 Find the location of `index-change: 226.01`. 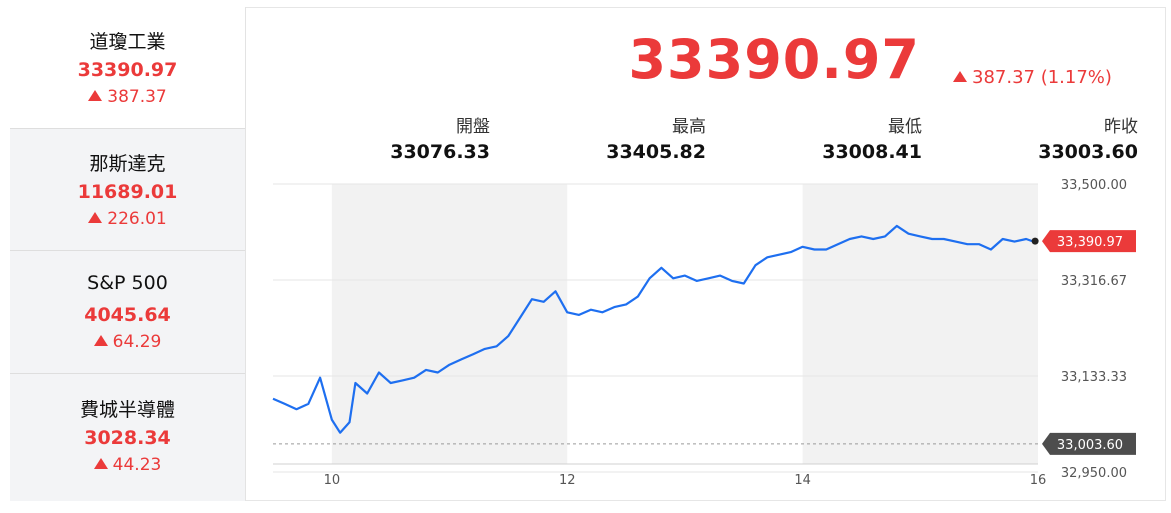

index-change: 226.01 is located at coordinates (127, 219).